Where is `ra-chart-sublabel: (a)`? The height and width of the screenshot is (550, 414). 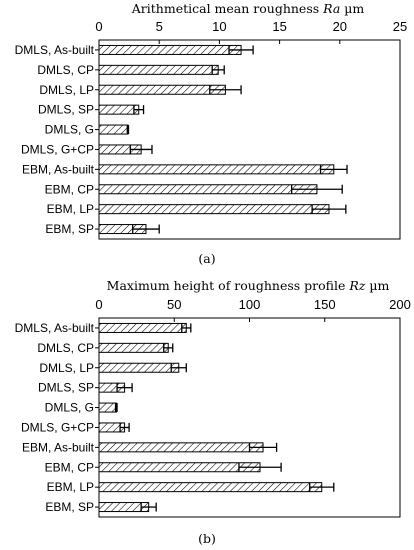 ra-chart-sublabel: (a) is located at coordinates (206, 258).